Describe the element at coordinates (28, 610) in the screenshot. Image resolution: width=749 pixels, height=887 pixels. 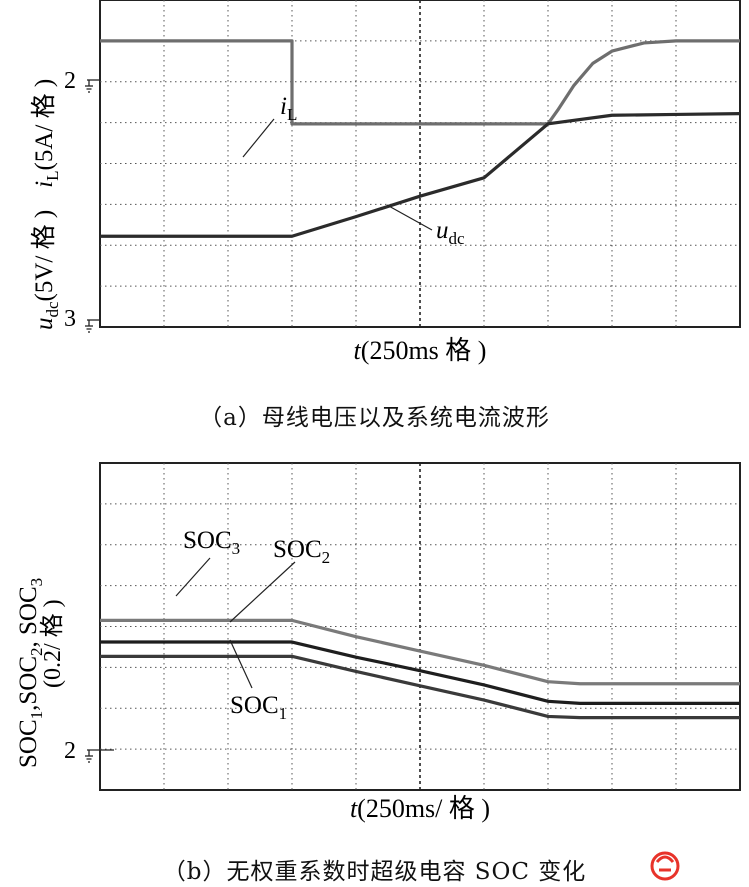
I see `ylabel-soc3: SOC` at that location.